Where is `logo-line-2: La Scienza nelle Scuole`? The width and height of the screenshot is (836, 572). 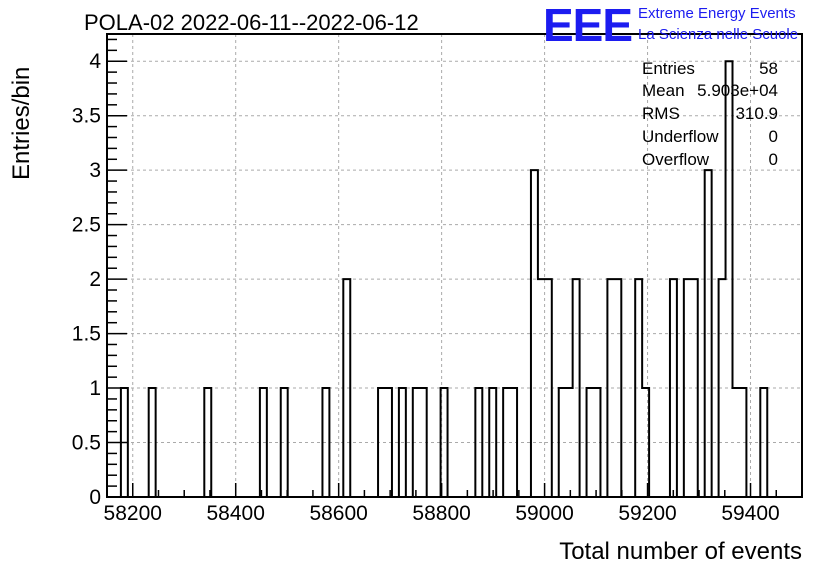
logo-line-2: La Scienza nelle Scuole is located at coordinates (718, 34).